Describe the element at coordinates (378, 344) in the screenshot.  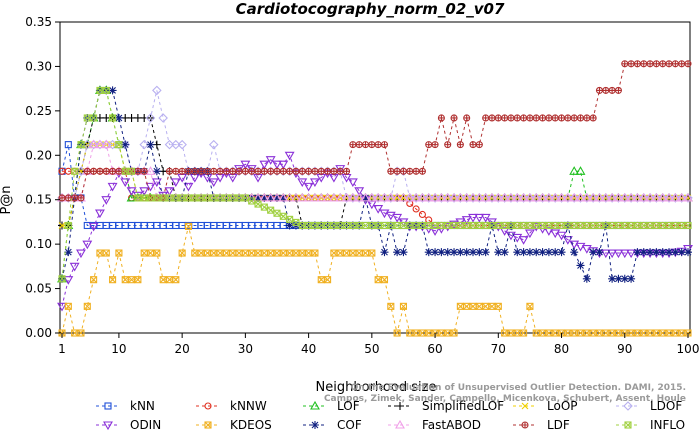
I see `x-axis: 1 10 20 30 40 50 60 70 80 90 100` at that location.